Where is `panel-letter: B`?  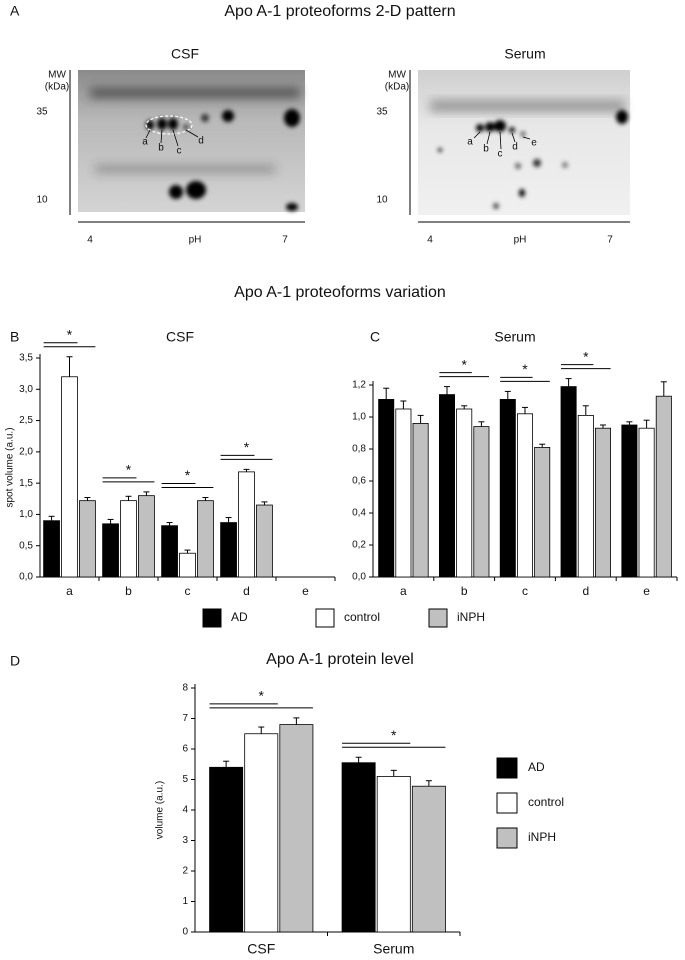 panel-letter: B is located at coordinates (14, 337).